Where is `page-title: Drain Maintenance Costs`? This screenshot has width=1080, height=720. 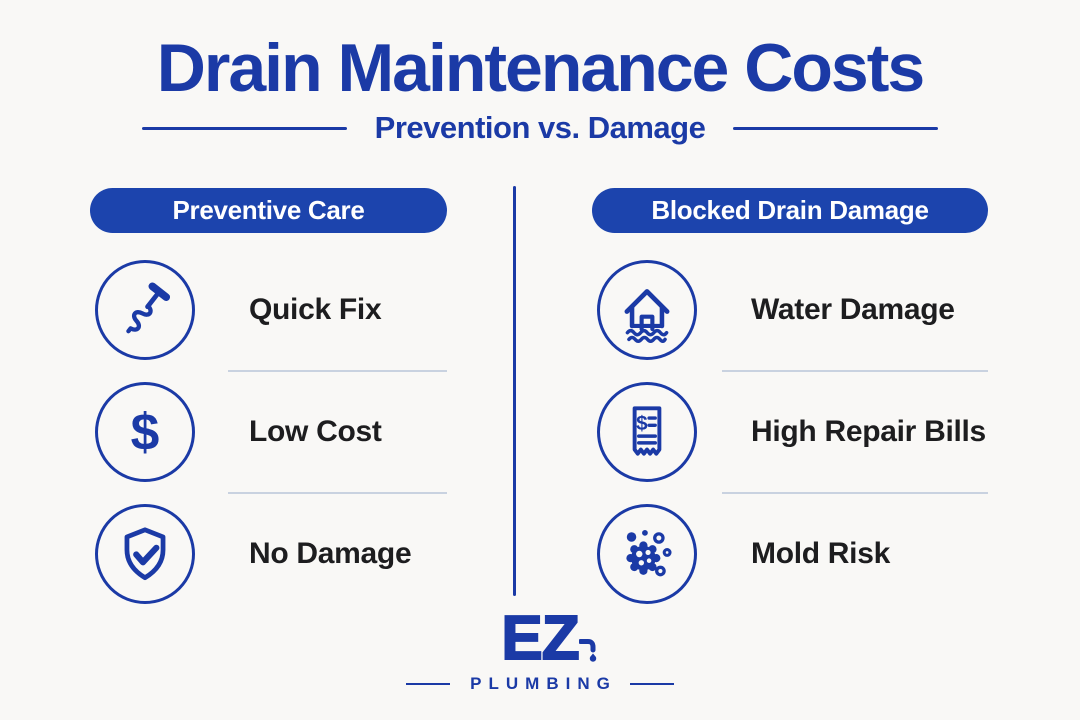
page-title: Drain Maintenance Costs is located at coordinates (540, 68).